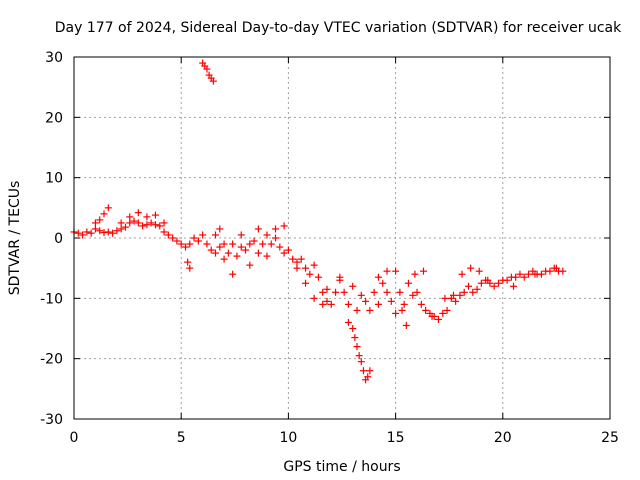  I want to click on x-axis-label: GPS time / hours, so click(341, 467).